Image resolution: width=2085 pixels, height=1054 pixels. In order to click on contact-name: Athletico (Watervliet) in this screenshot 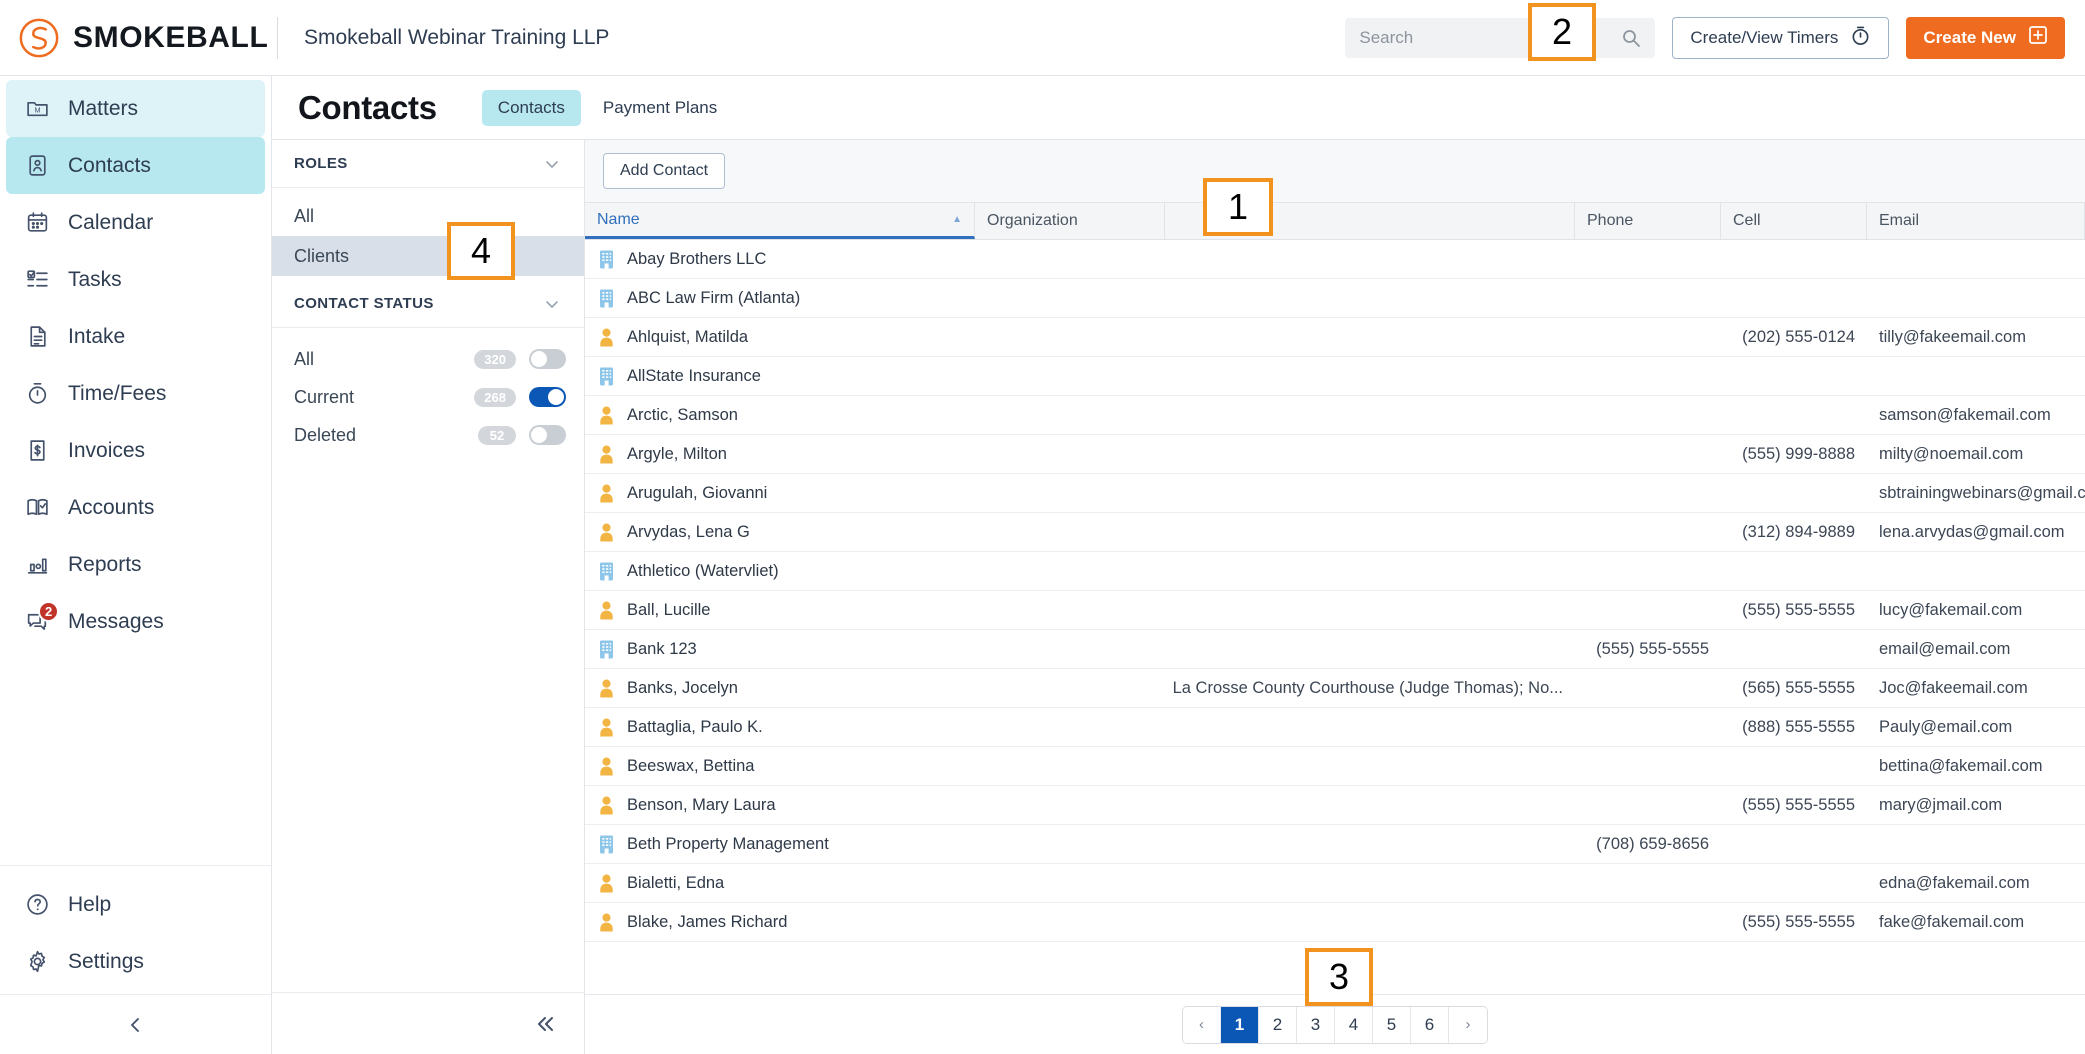, I will do `click(703, 570)`.